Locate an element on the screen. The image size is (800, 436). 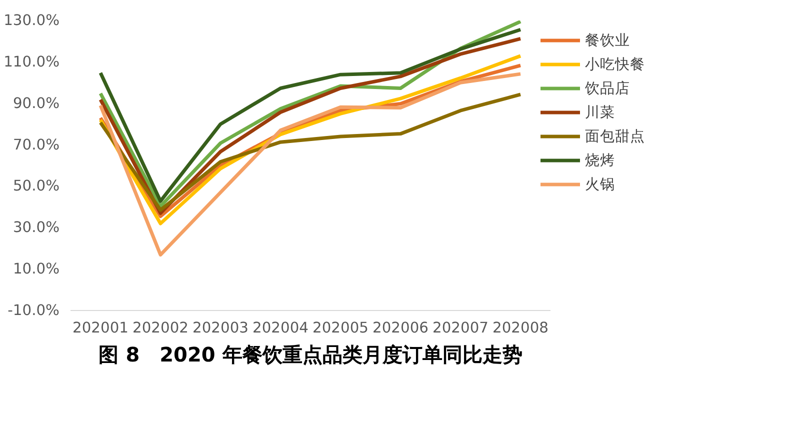
y-tick-label: 70.0% is located at coordinates (36, 145).